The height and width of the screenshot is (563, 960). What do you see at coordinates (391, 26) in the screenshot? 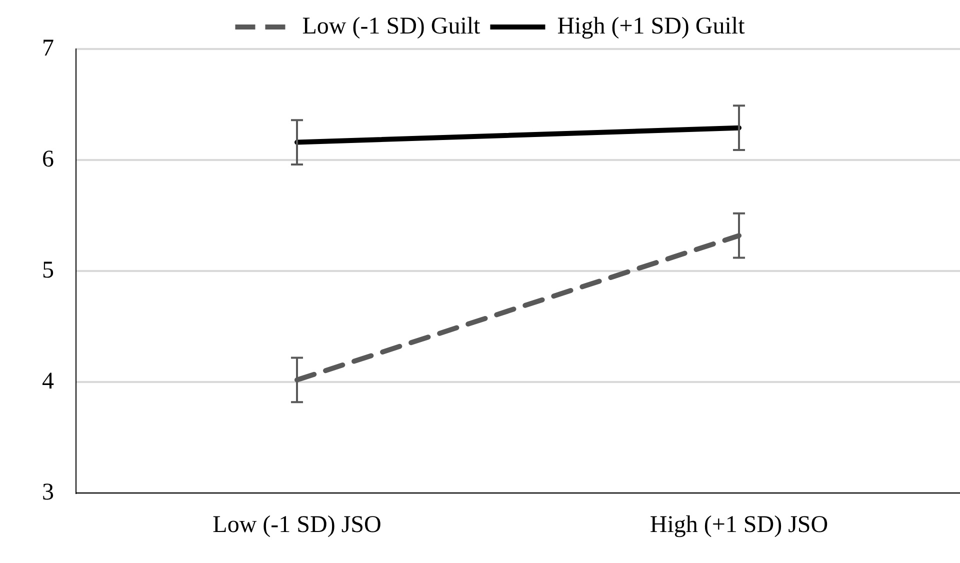
I see `legend-label: Low (-1 SD) Guilt` at bounding box center [391, 26].